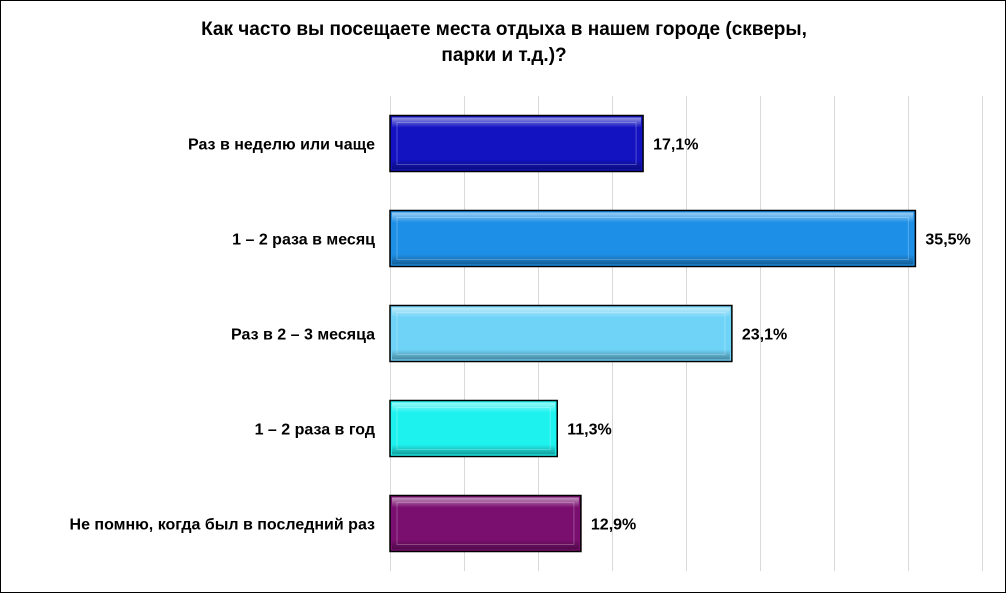  I want to click on data-label: 11,3%, so click(589, 430).